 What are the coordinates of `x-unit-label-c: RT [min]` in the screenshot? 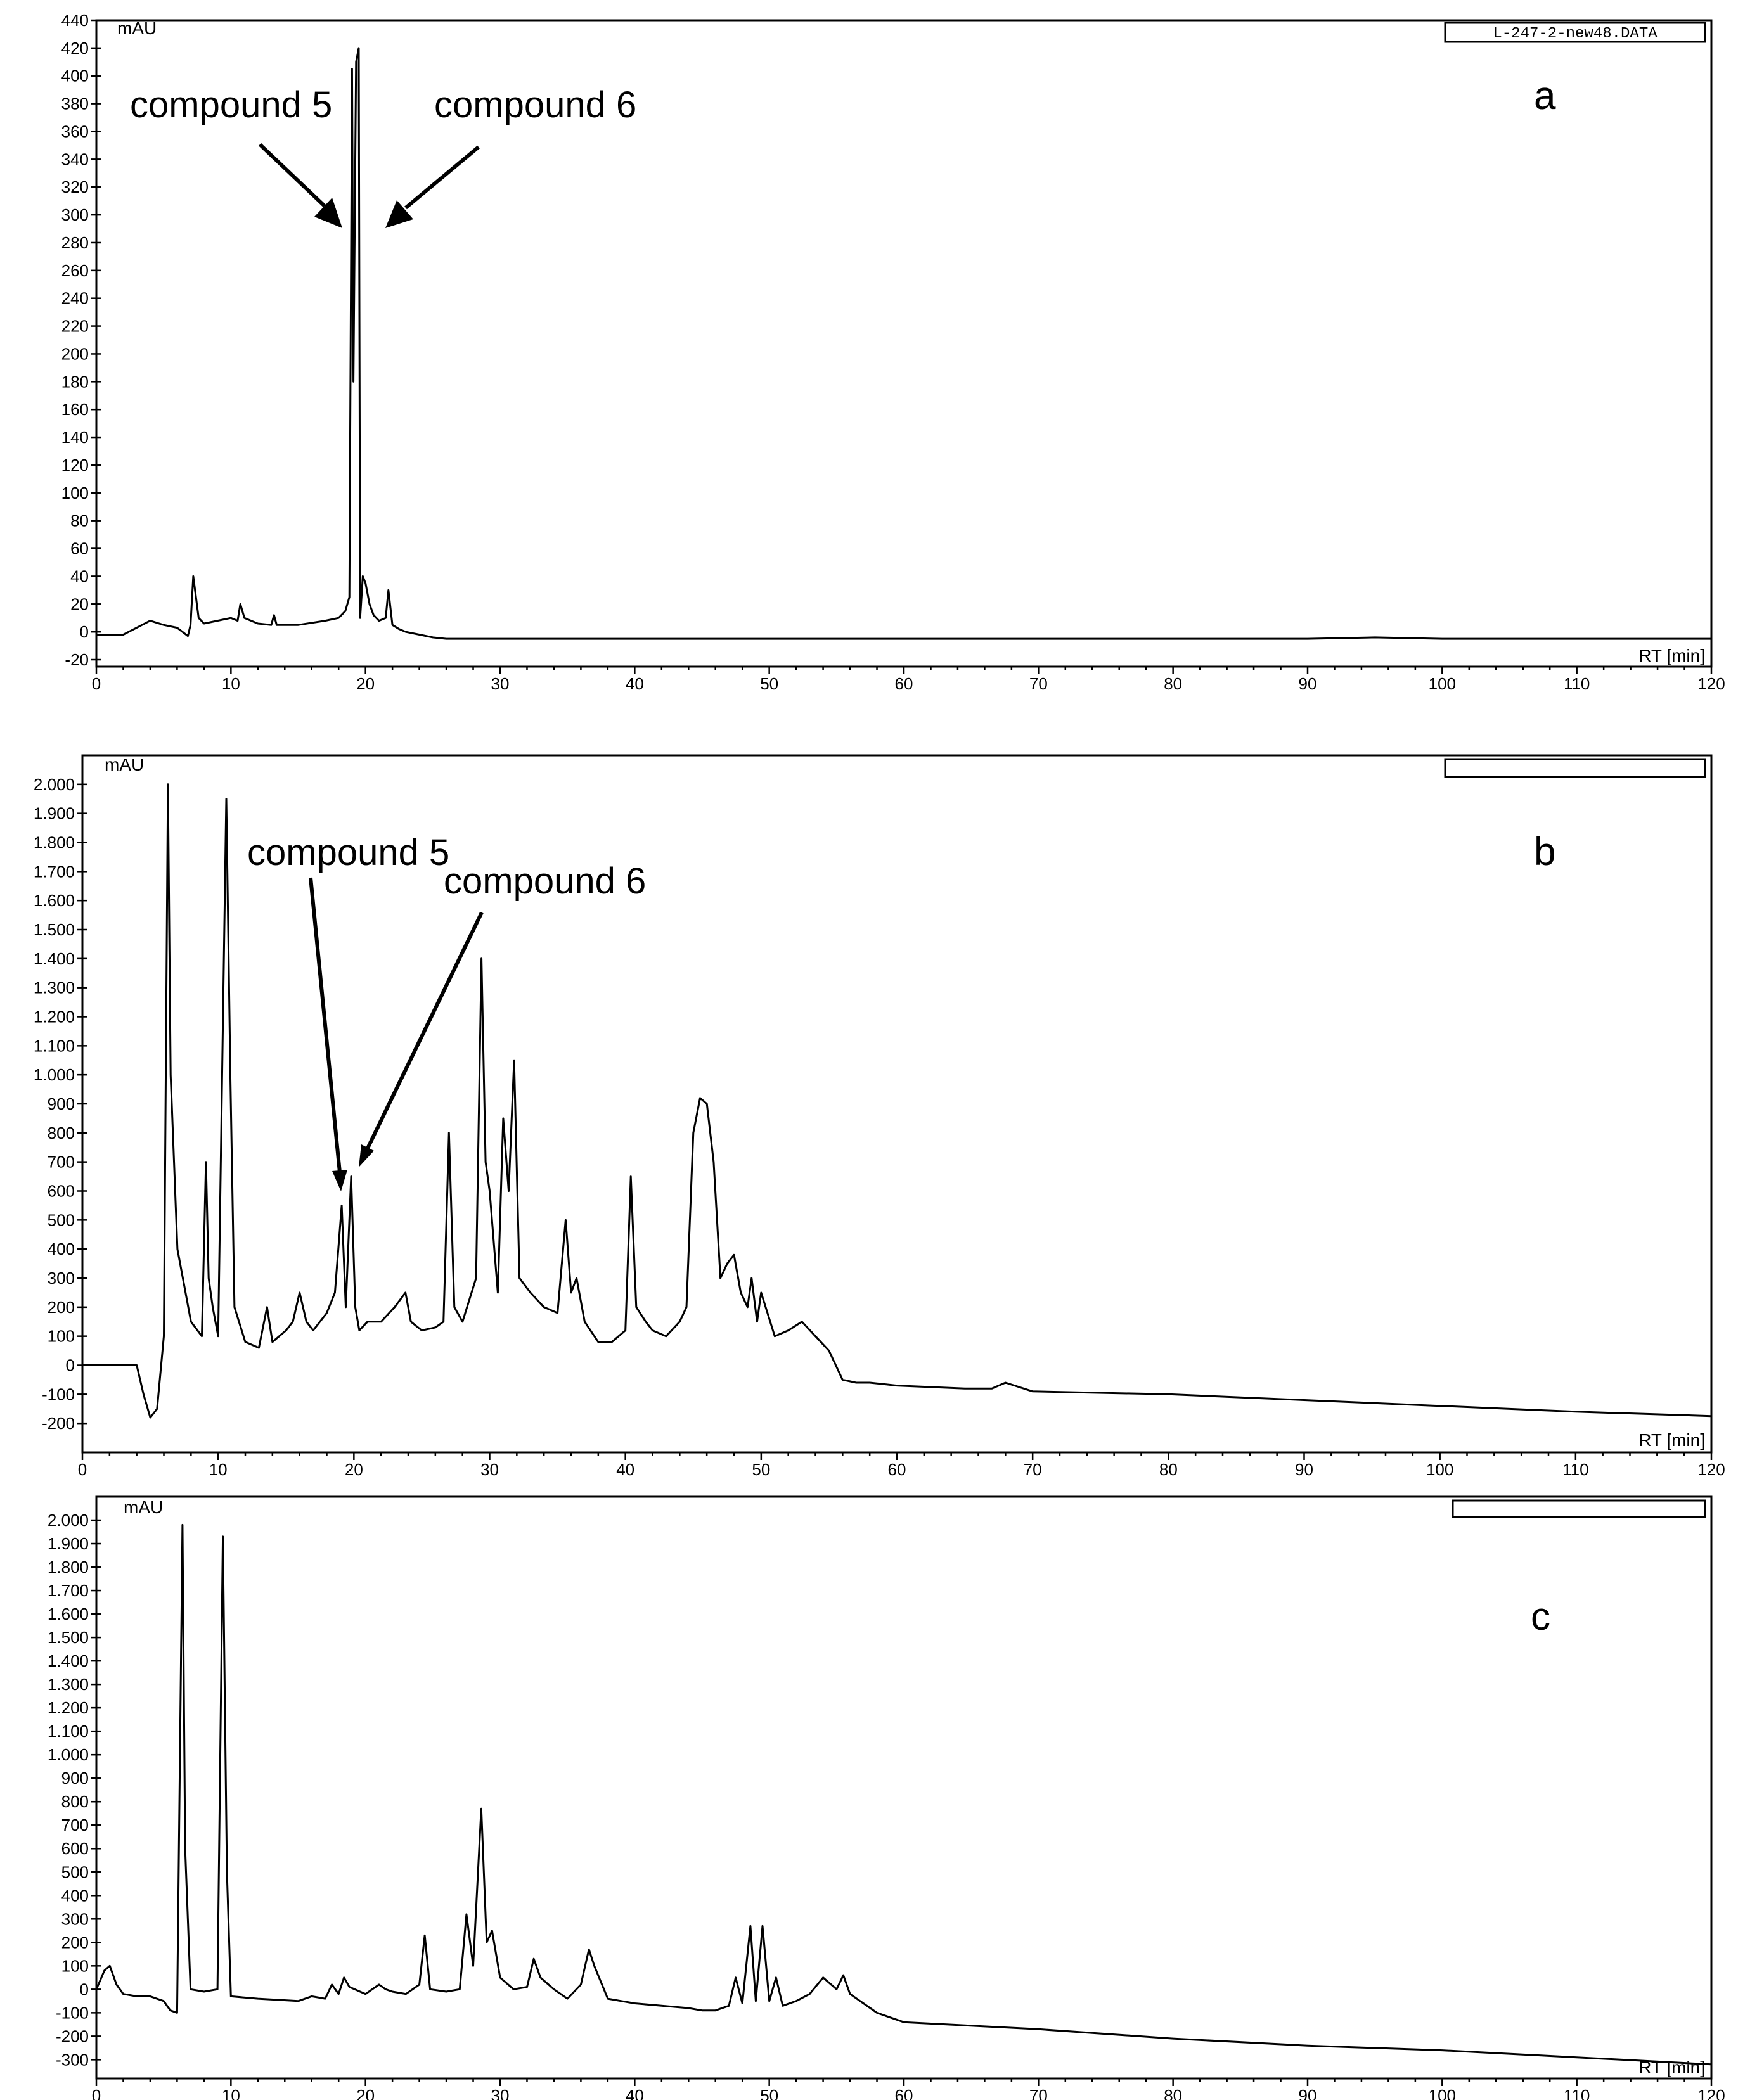 It's located at (1671, 2067).